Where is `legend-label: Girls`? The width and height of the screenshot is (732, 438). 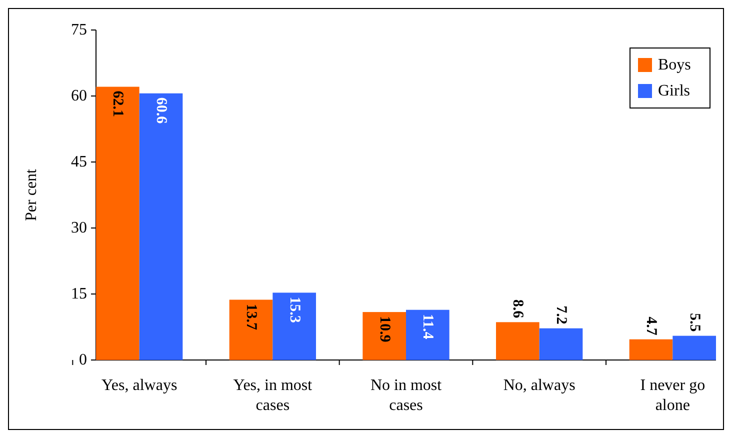
legend-label: Girls is located at coordinates (674, 91).